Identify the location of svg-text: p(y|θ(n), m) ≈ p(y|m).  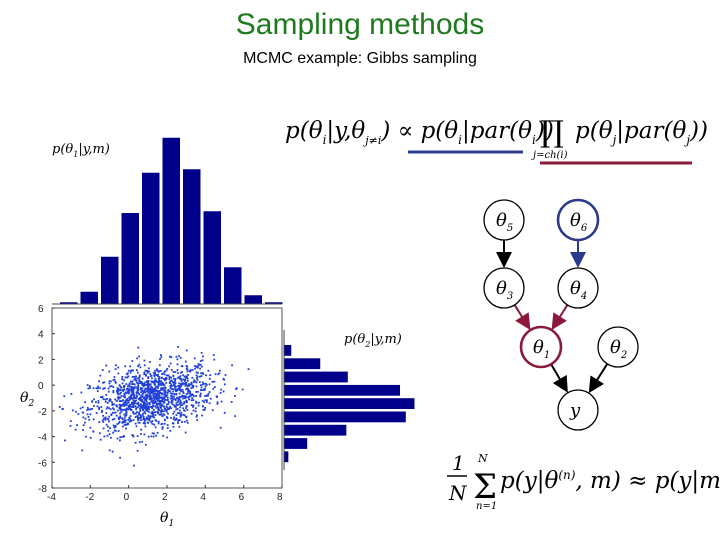
(610, 481).